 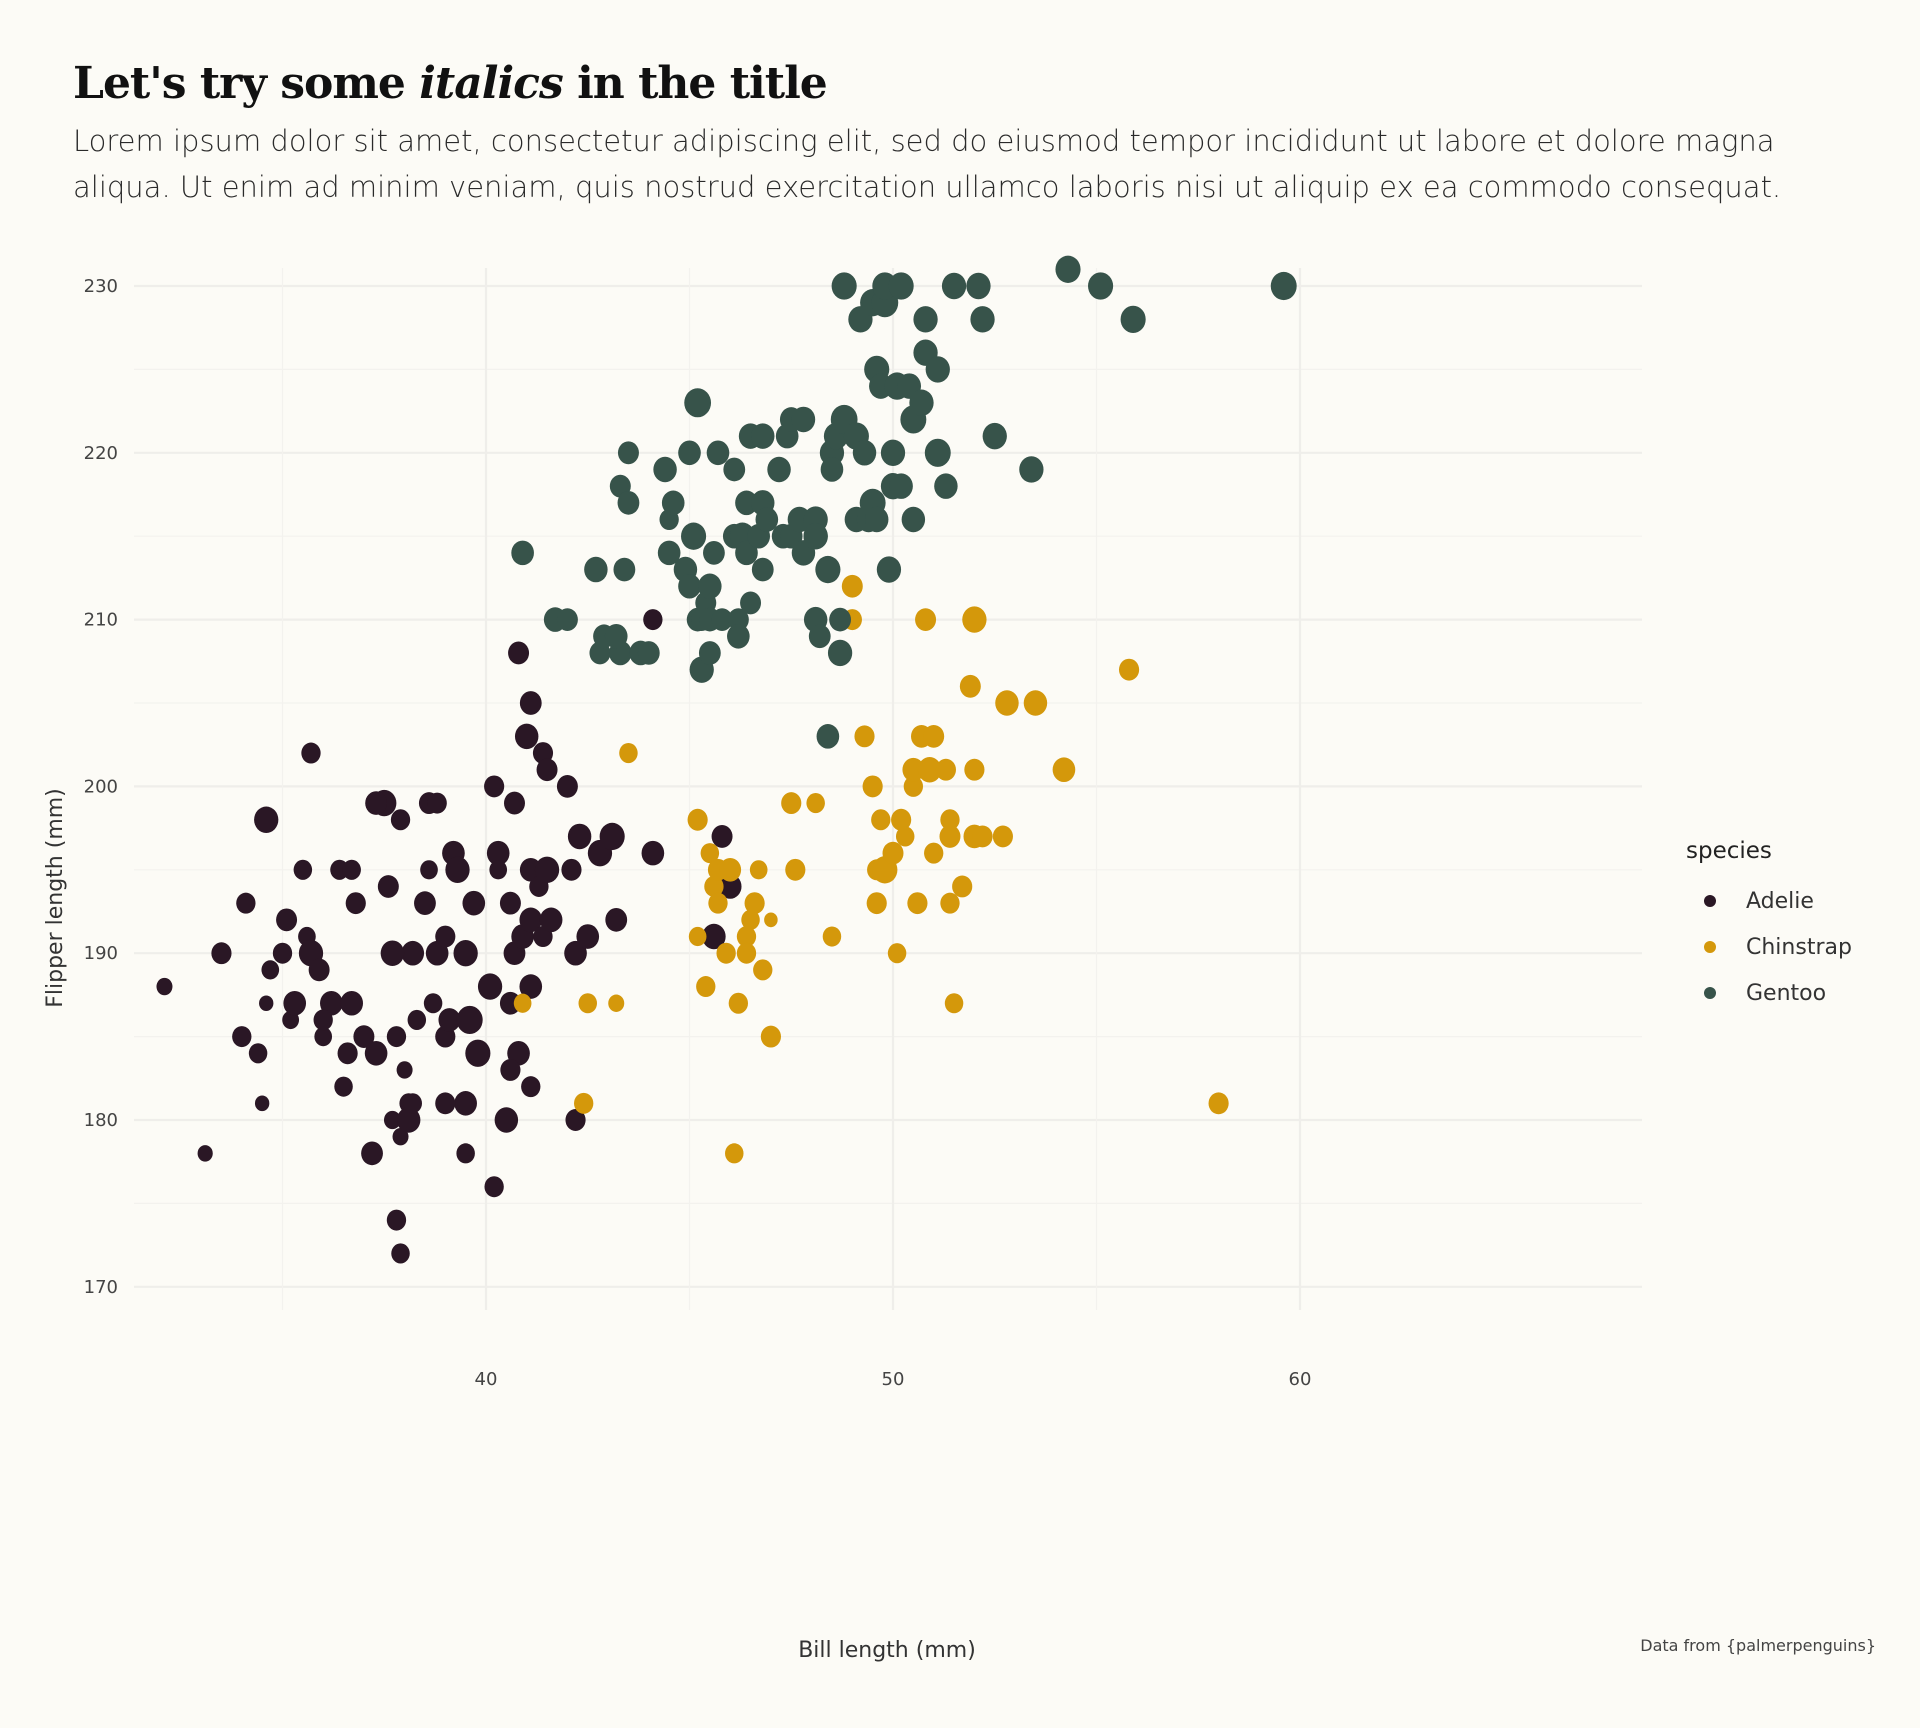 I want to click on legend-title: species, so click(x=1729, y=851).